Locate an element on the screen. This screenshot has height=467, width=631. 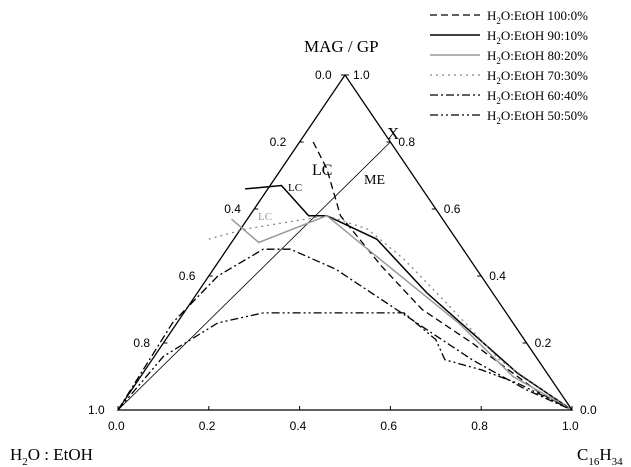
tick-label-bottom-5: 1.0 is located at coordinates (570, 426).